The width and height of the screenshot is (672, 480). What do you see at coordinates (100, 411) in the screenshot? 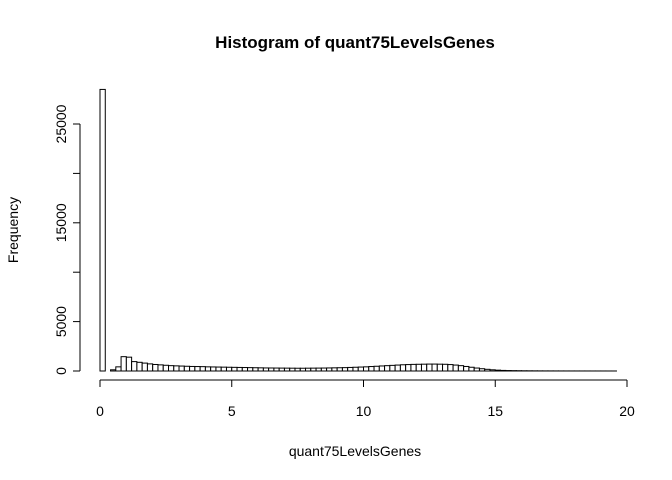
I see `x-tick-label: 0` at bounding box center [100, 411].